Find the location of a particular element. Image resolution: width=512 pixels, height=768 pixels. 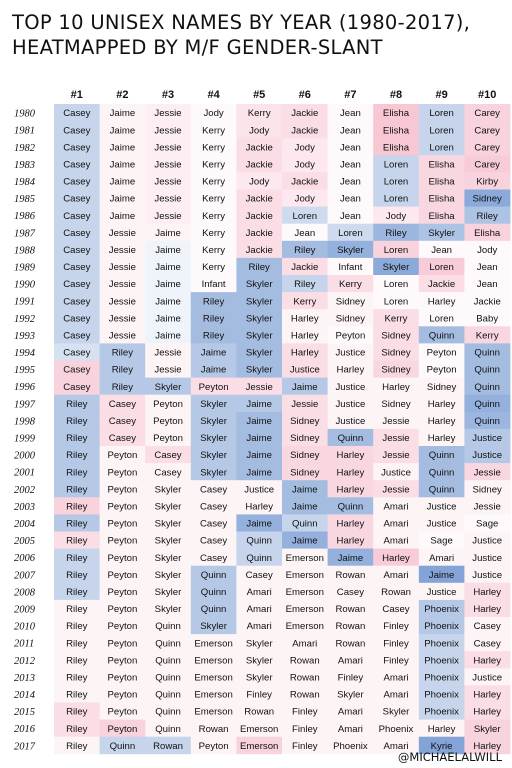

cell-label: Jody is located at coordinates (259, 182).